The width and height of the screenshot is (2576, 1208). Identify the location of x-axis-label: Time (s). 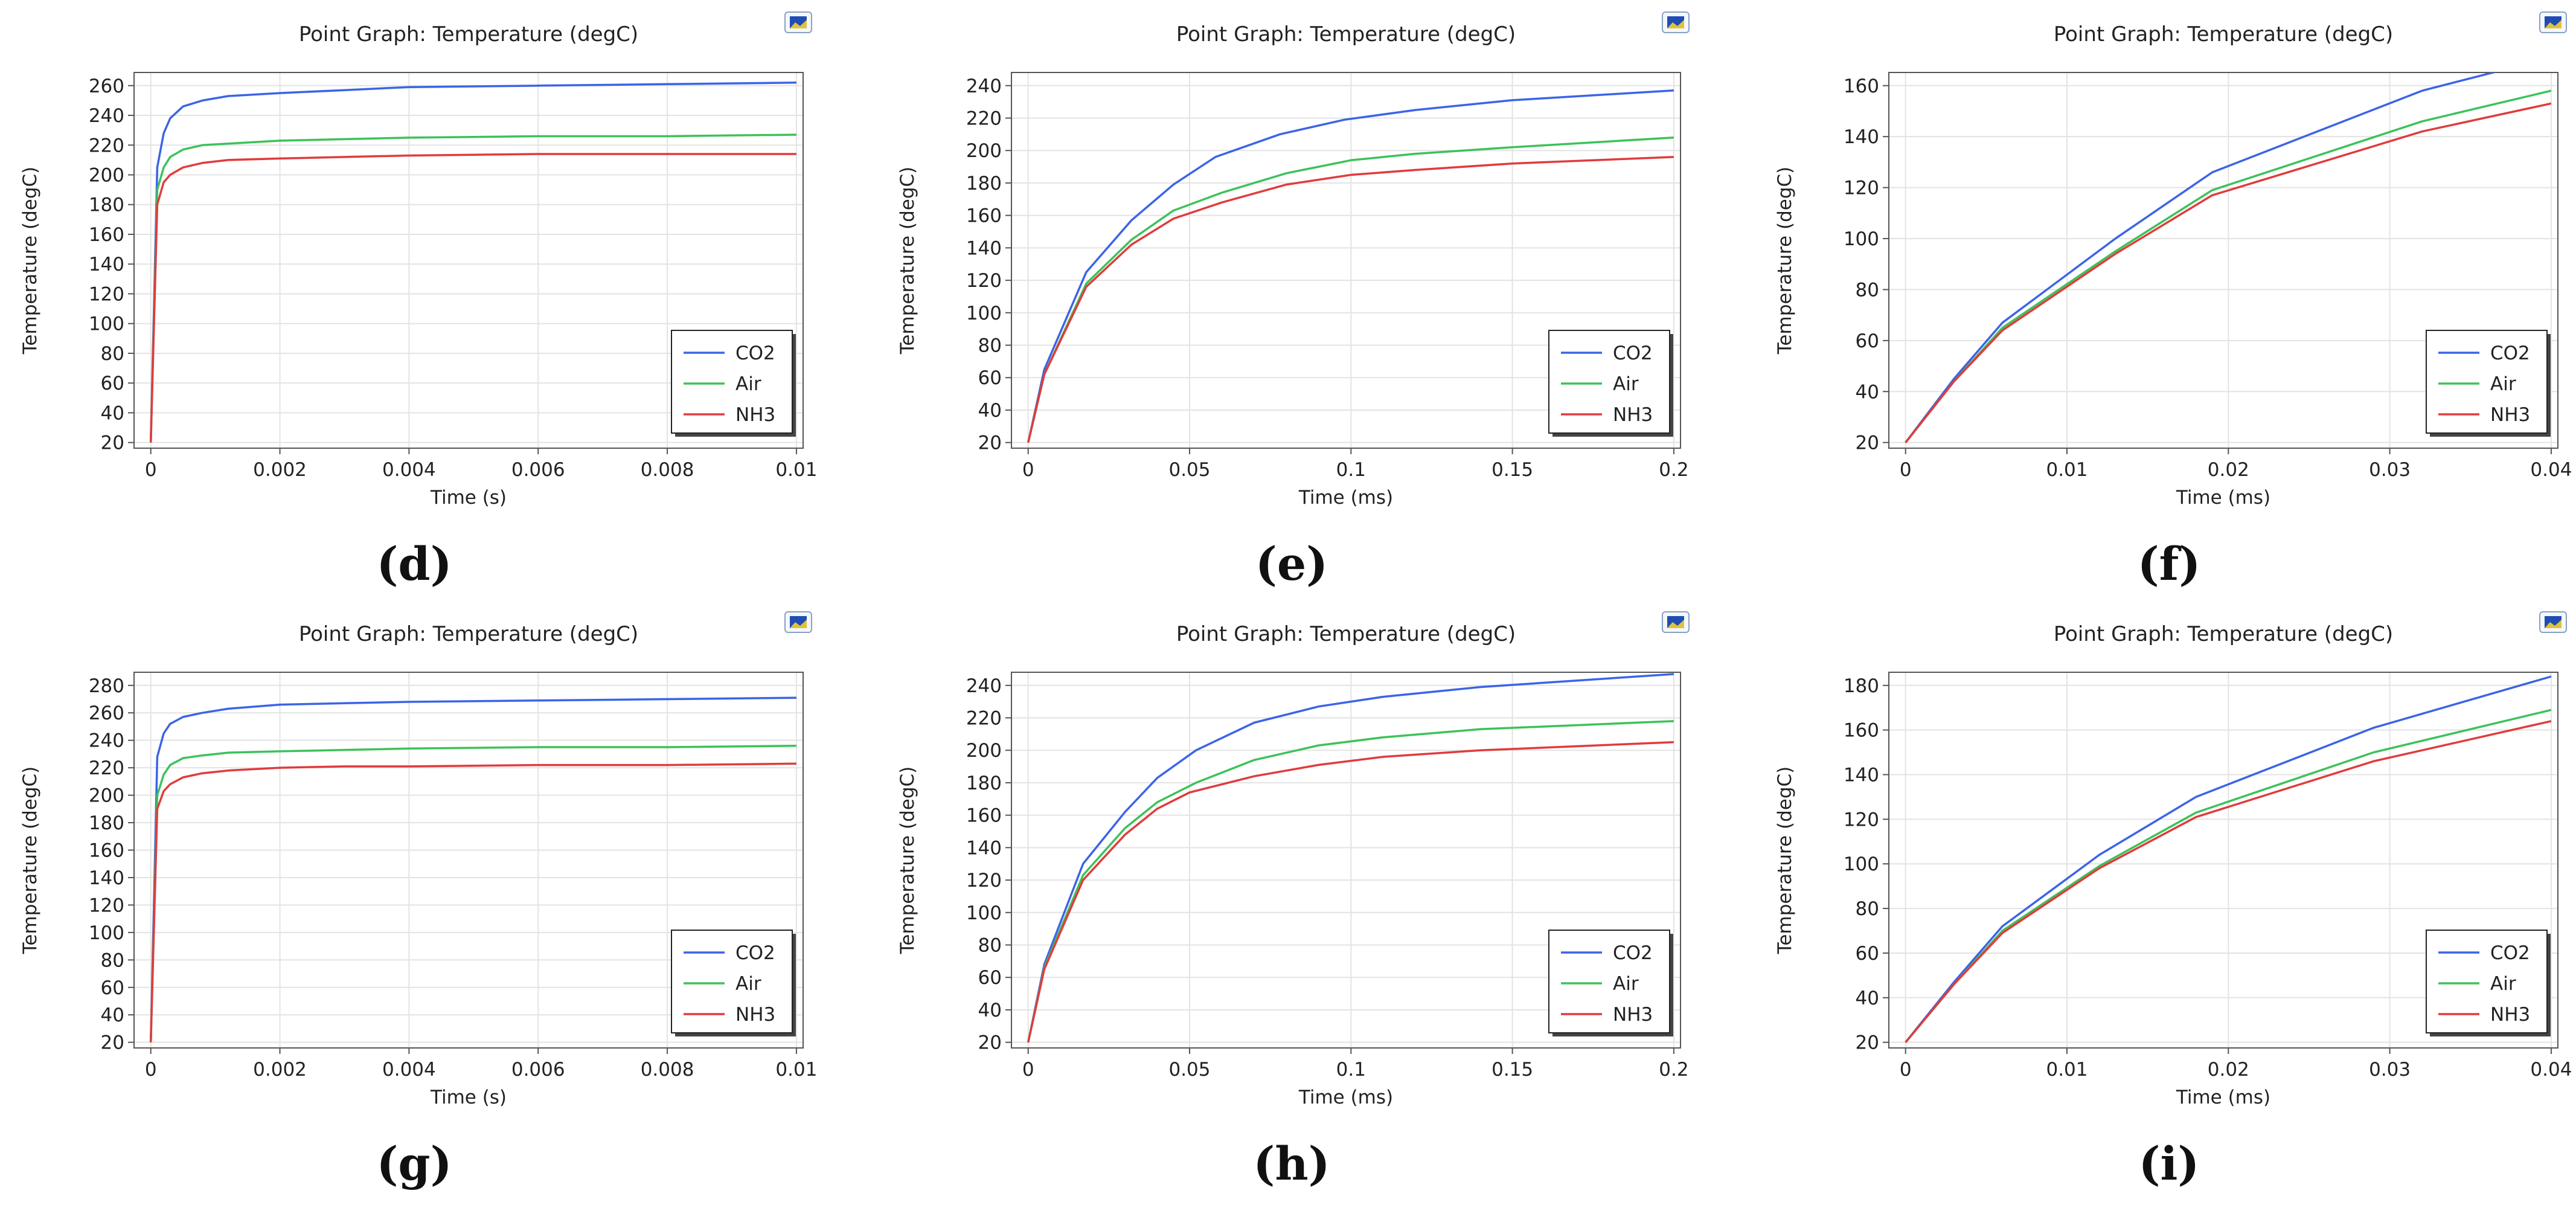
(468, 498).